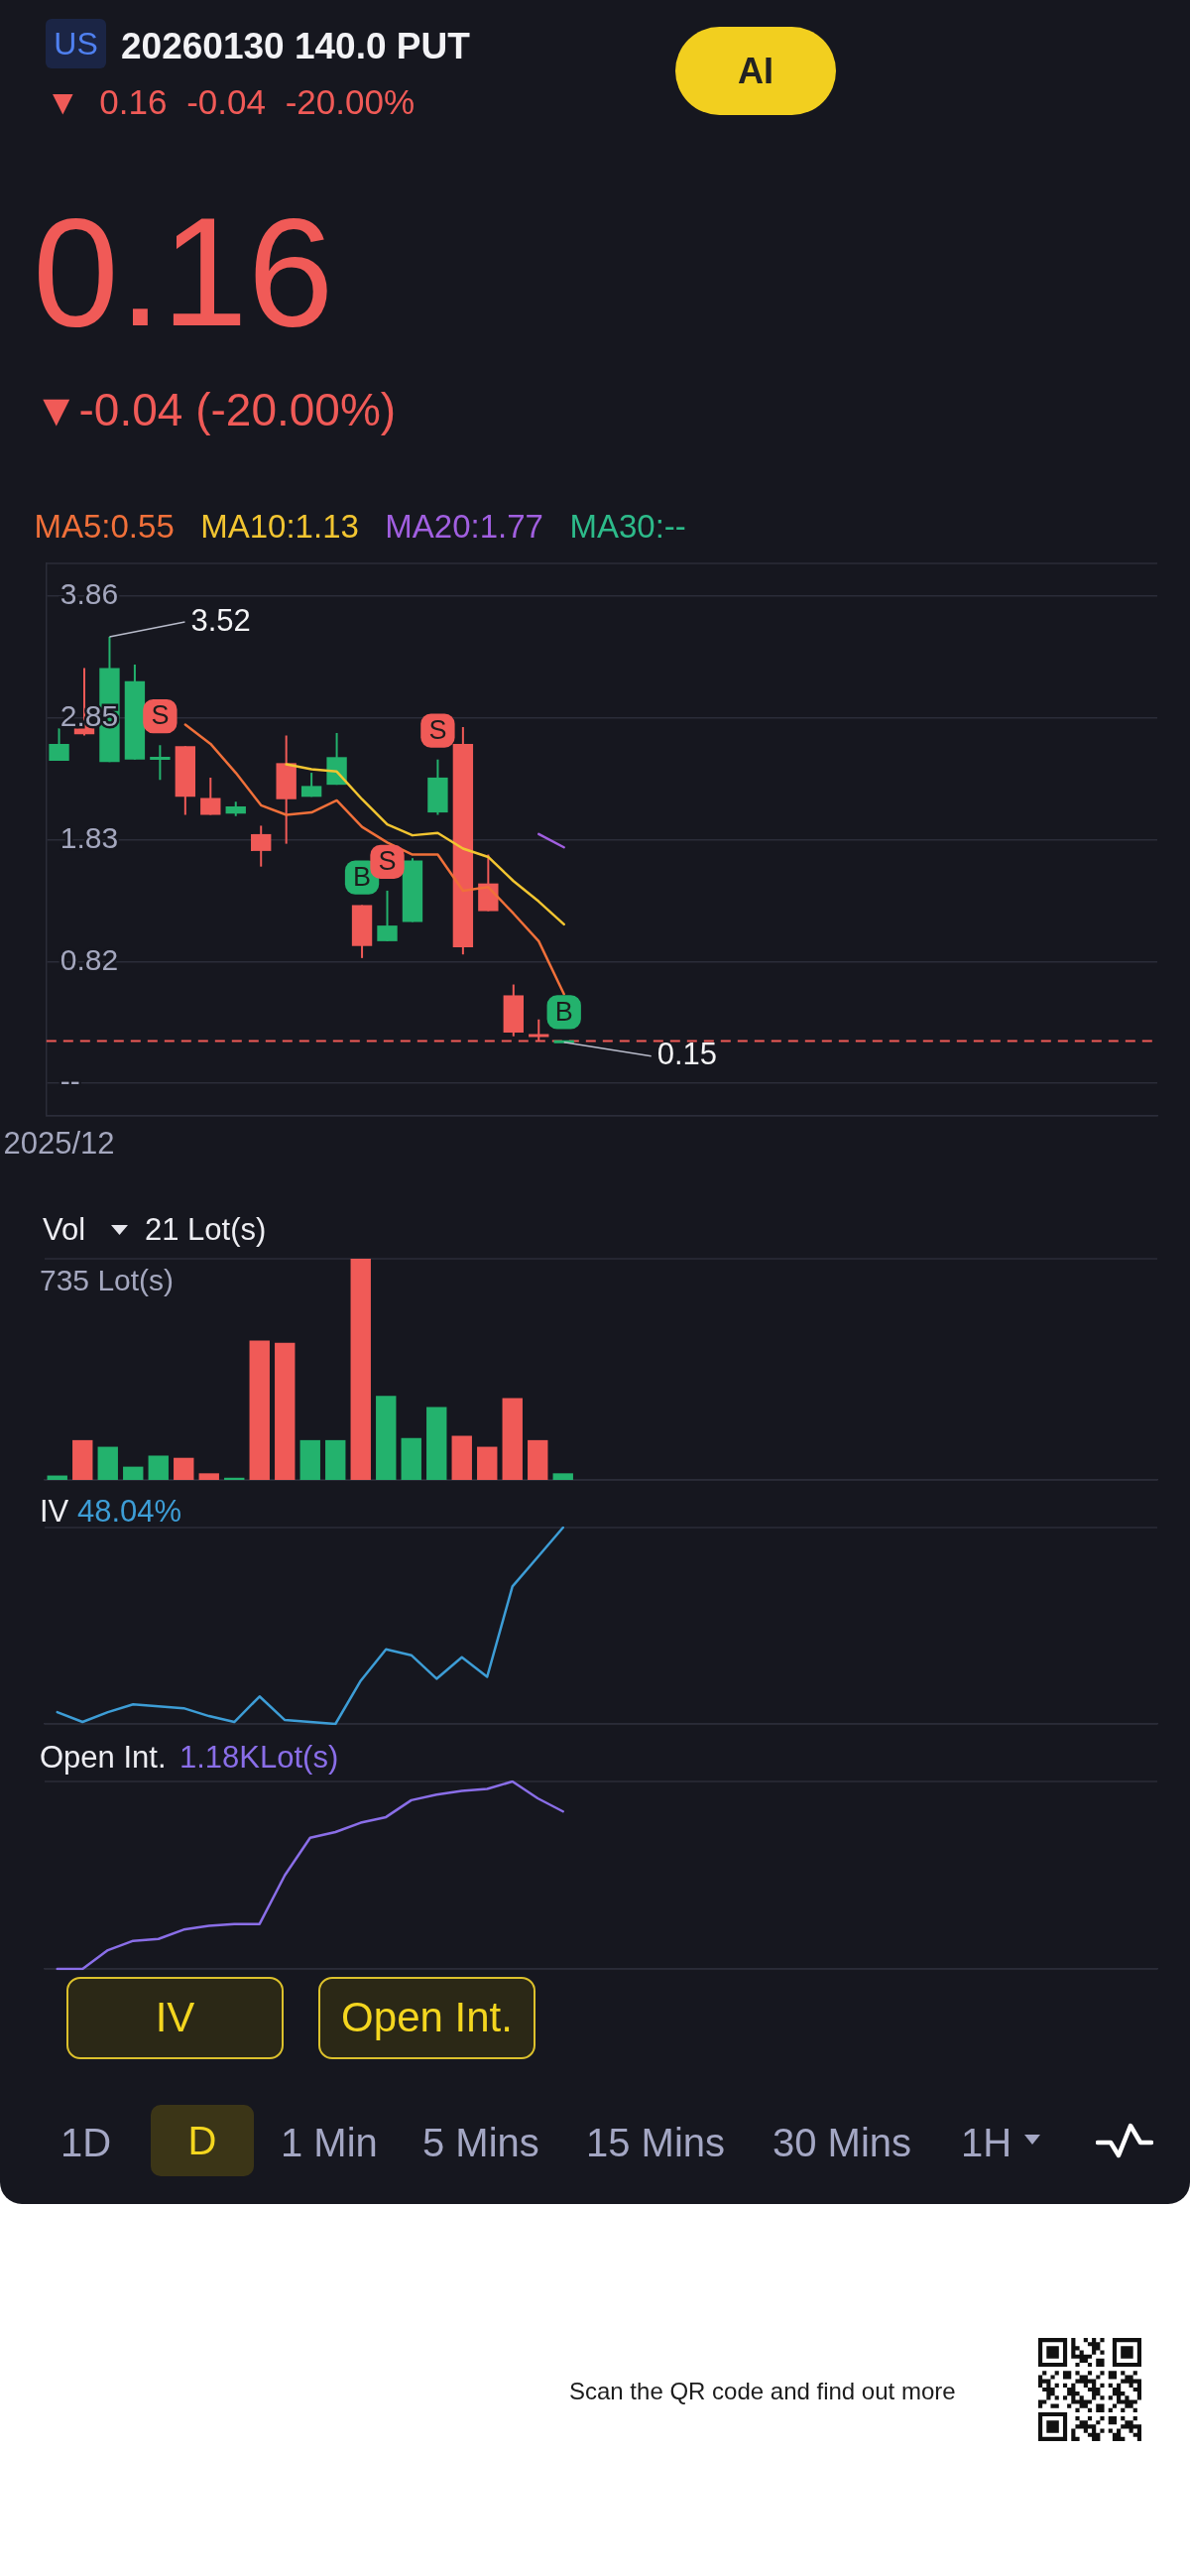  I want to click on text: 30 Mins, so click(842, 2142).